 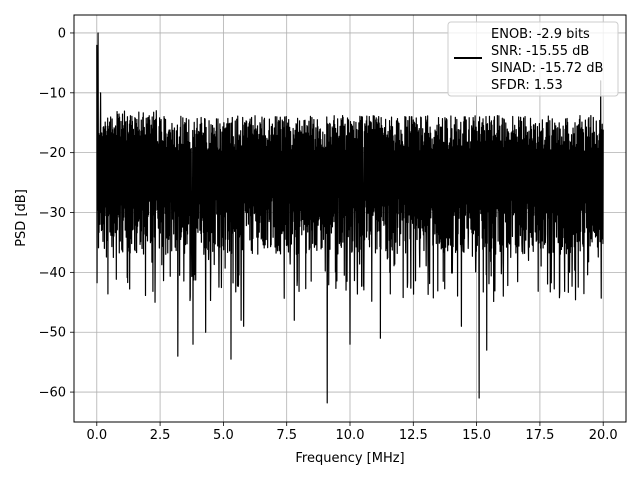 What do you see at coordinates (540, 34) in the screenshot?
I see `legend-enob: ENOB: -2.9 bits` at bounding box center [540, 34].